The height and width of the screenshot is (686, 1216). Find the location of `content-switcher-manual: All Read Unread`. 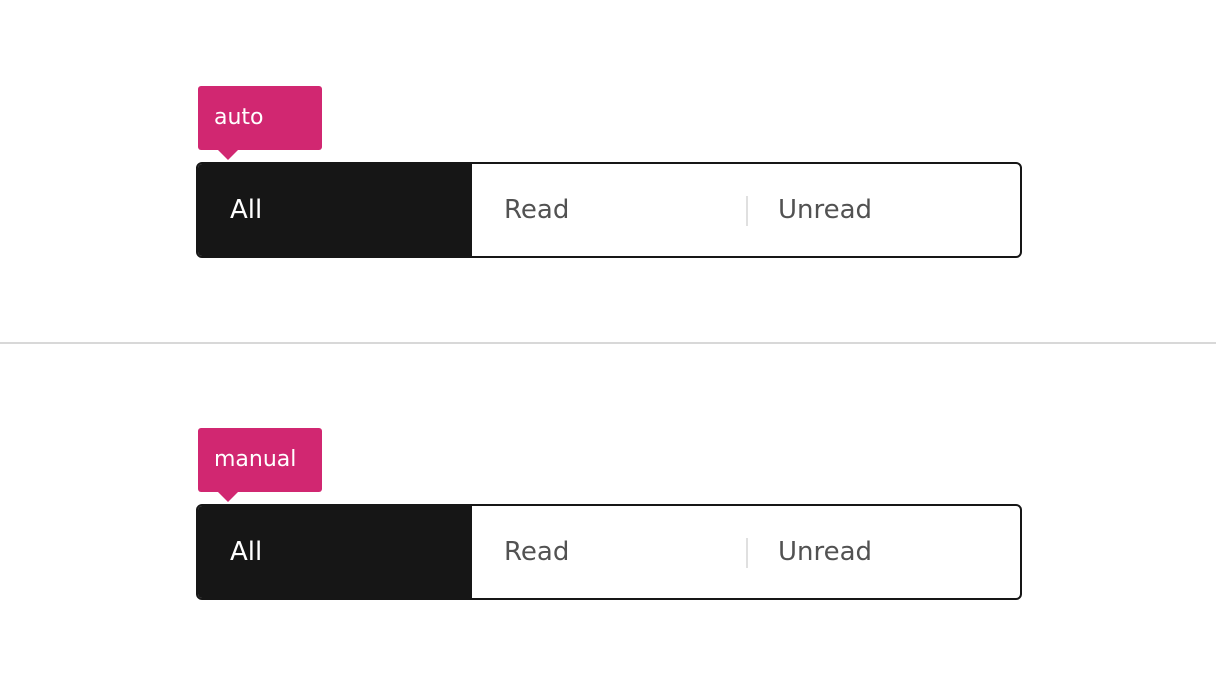

content-switcher-manual: All Read Unread is located at coordinates (609, 552).